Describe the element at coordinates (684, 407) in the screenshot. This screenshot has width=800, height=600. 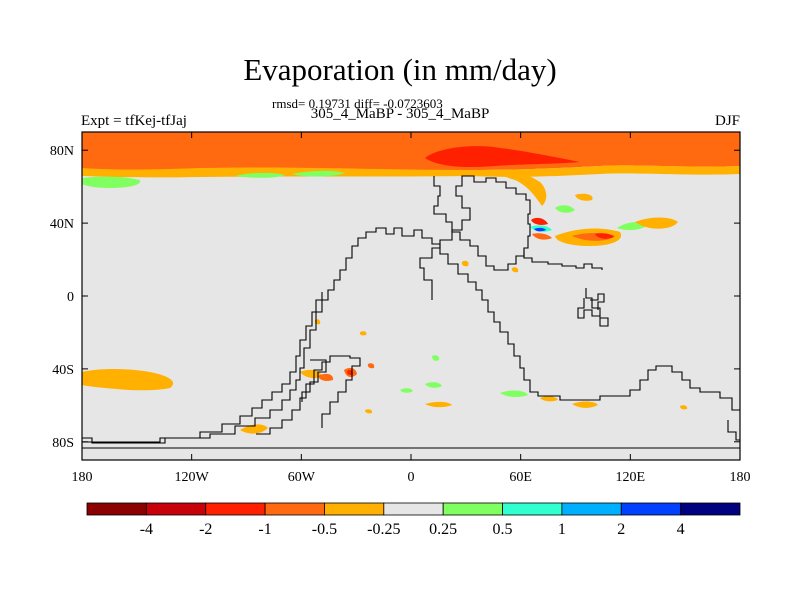
I see `yellow-dot-s4` at that location.